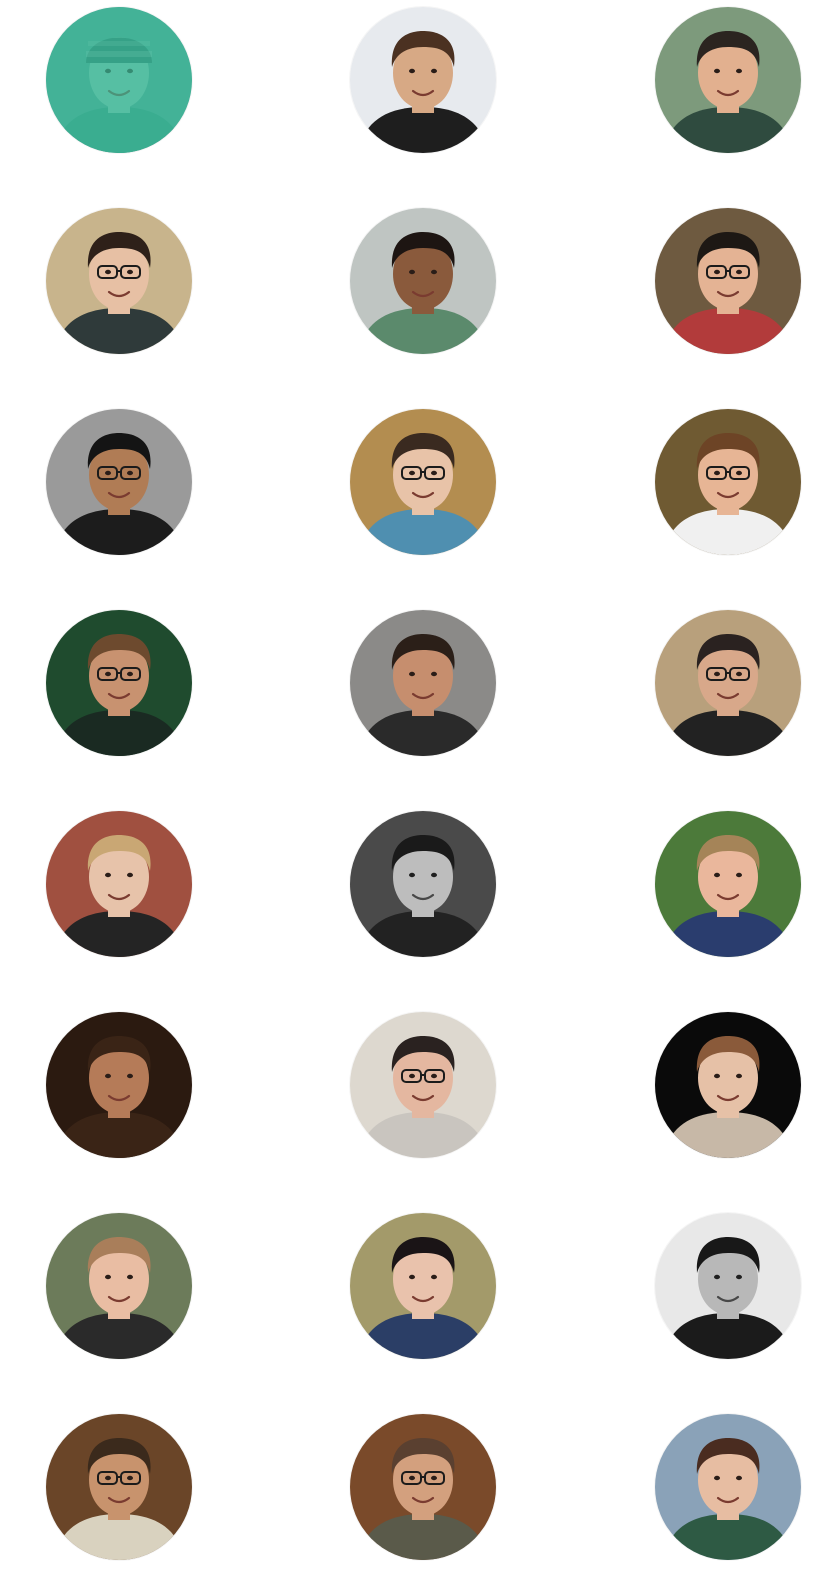 Image resolution: width=830 pixels, height=1576 pixels. I want to click on team-member-2-avatar, so click(423, 80).